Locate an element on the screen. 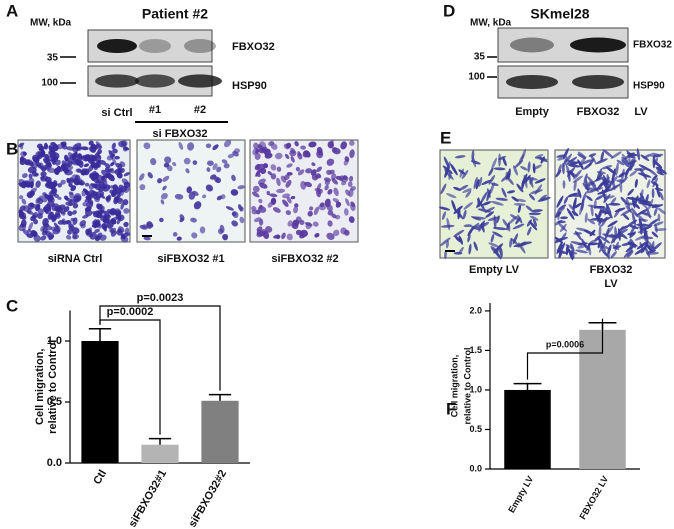  panel-label: F is located at coordinates (451, 408).